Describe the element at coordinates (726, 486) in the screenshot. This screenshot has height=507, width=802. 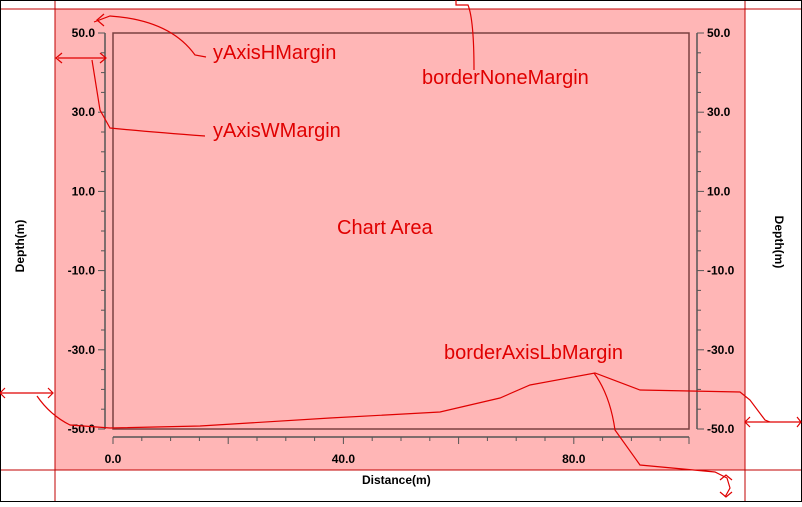
I see `border-axis-lb-down-heads` at that location.